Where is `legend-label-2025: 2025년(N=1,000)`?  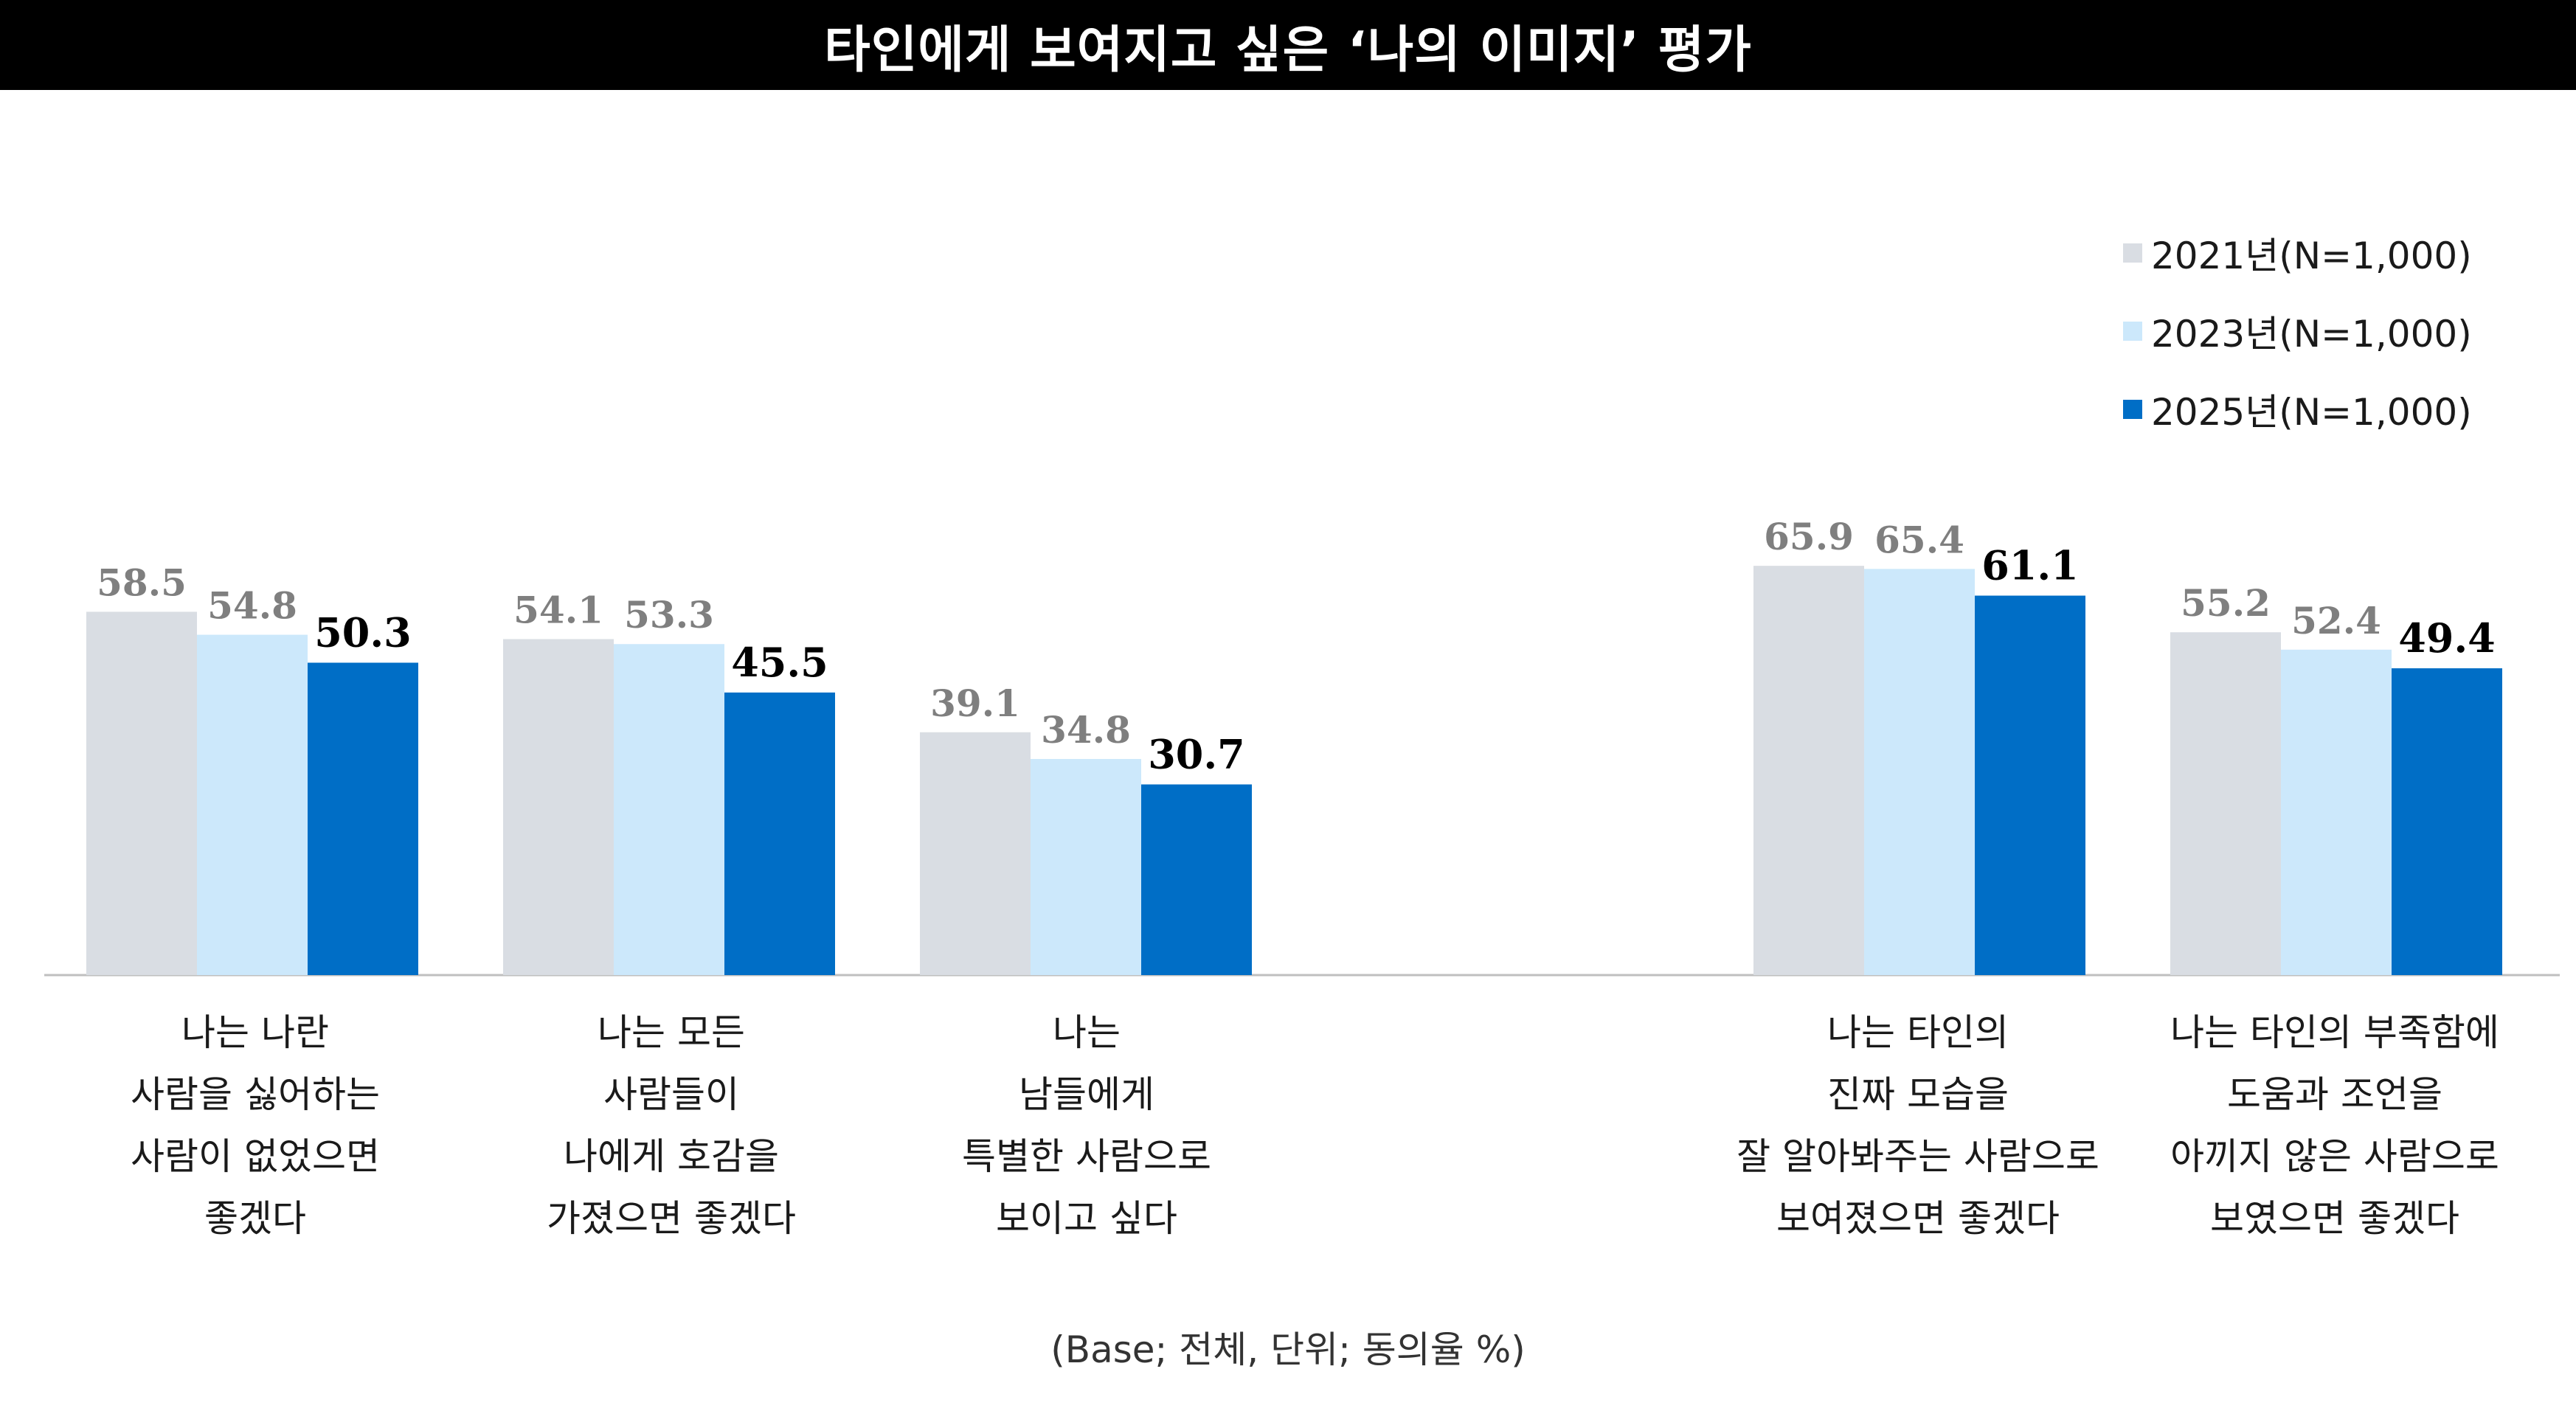 legend-label-2025: 2025년(N=1,000) is located at coordinates (2312, 413).